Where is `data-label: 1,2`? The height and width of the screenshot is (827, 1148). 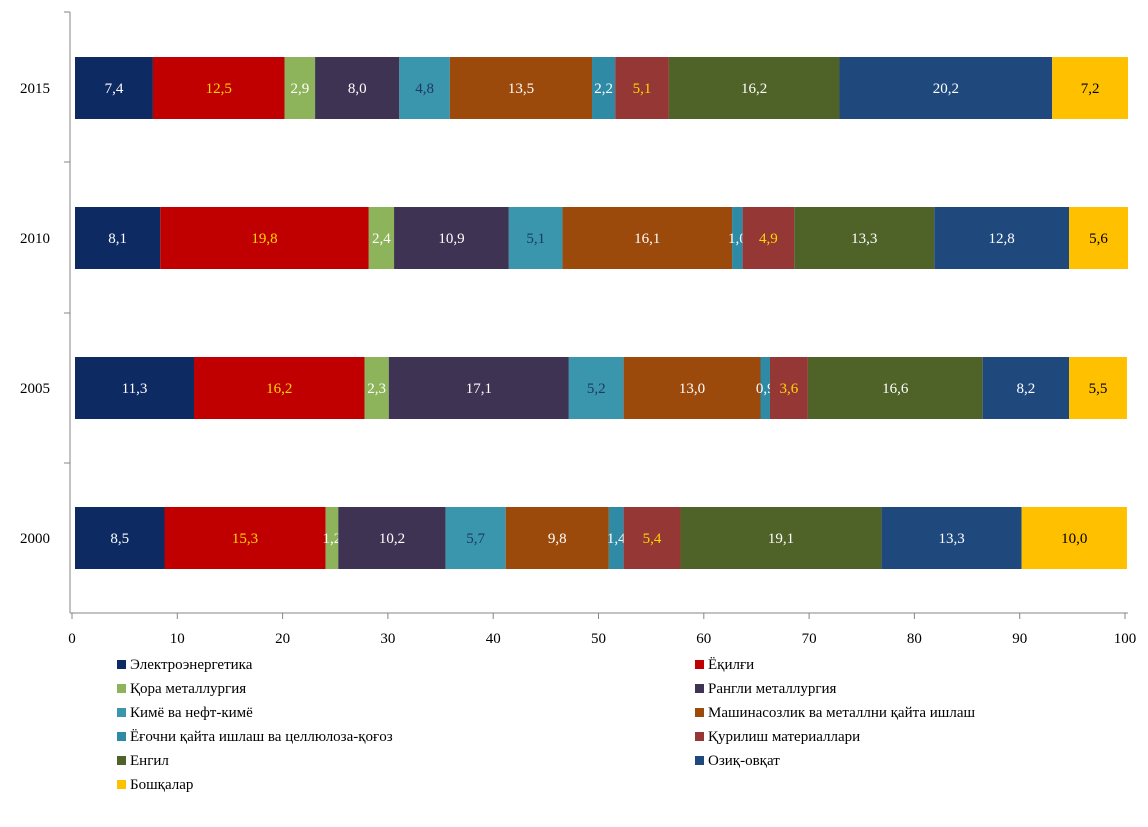
data-label: 1,2 is located at coordinates (332, 539).